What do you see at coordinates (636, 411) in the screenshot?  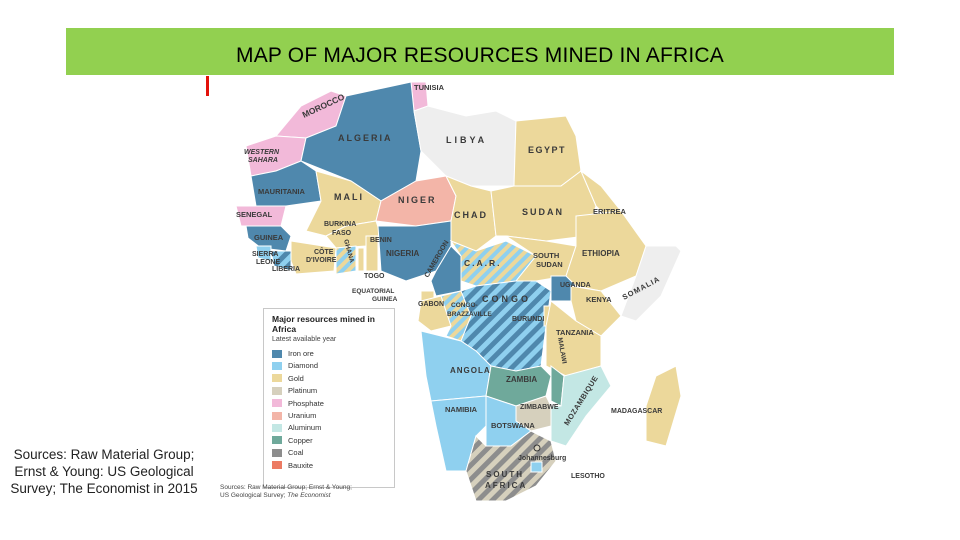 I see `label-madagascar: MADAGASCAR` at bounding box center [636, 411].